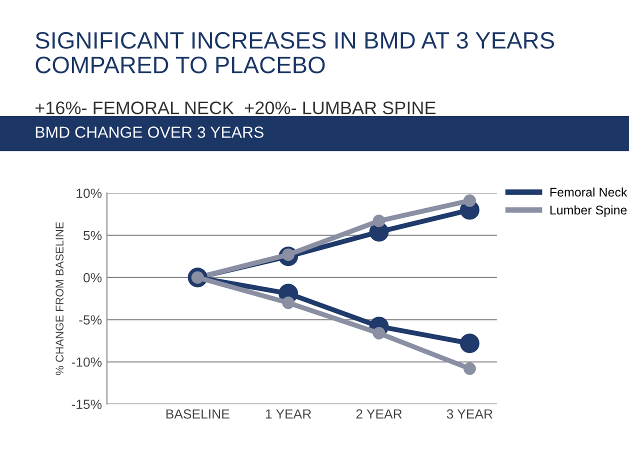 Image resolution: width=629 pixels, height=449 pixels. Describe the element at coordinates (588, 211) in the screenshot. I see `legend-label: Lumber Spine` at that location.